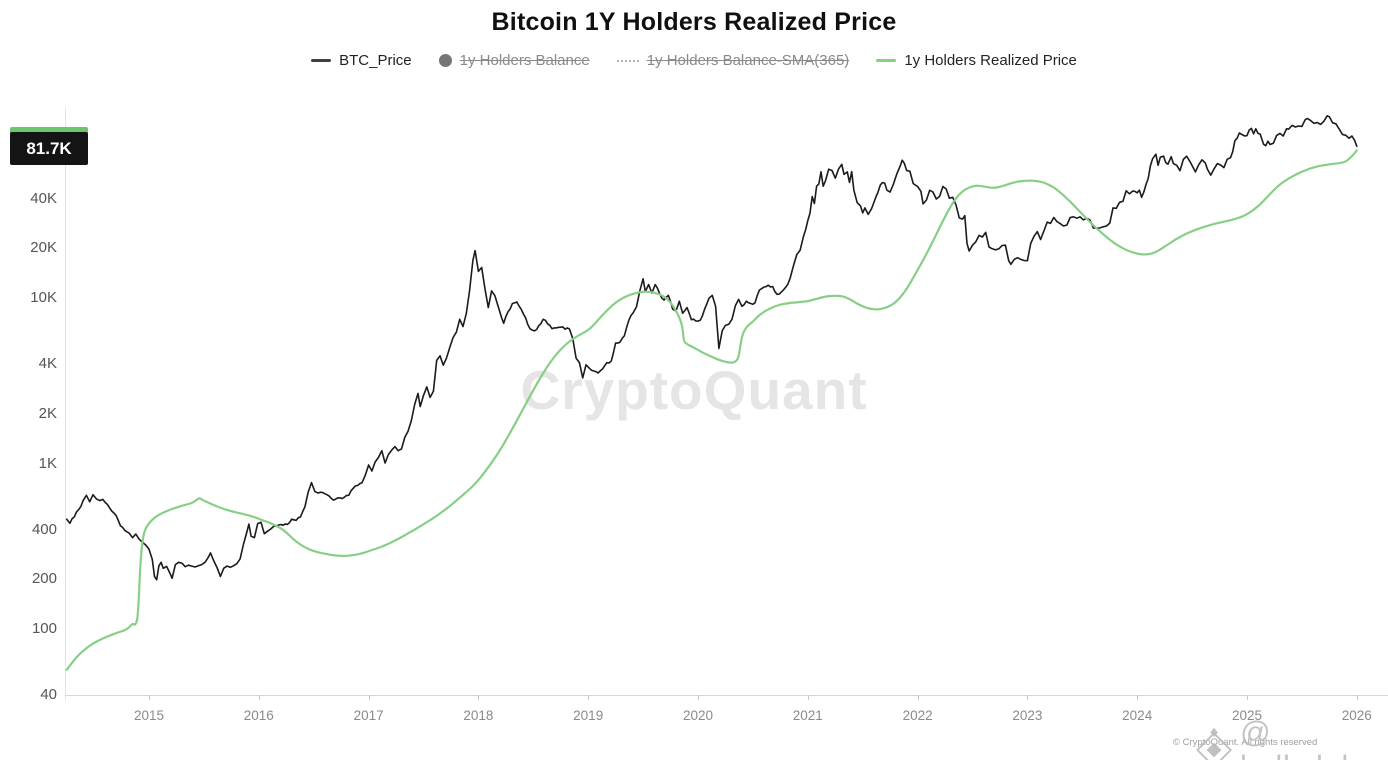  I want to click on x-axis-tick-2024, so click(1138, 697).